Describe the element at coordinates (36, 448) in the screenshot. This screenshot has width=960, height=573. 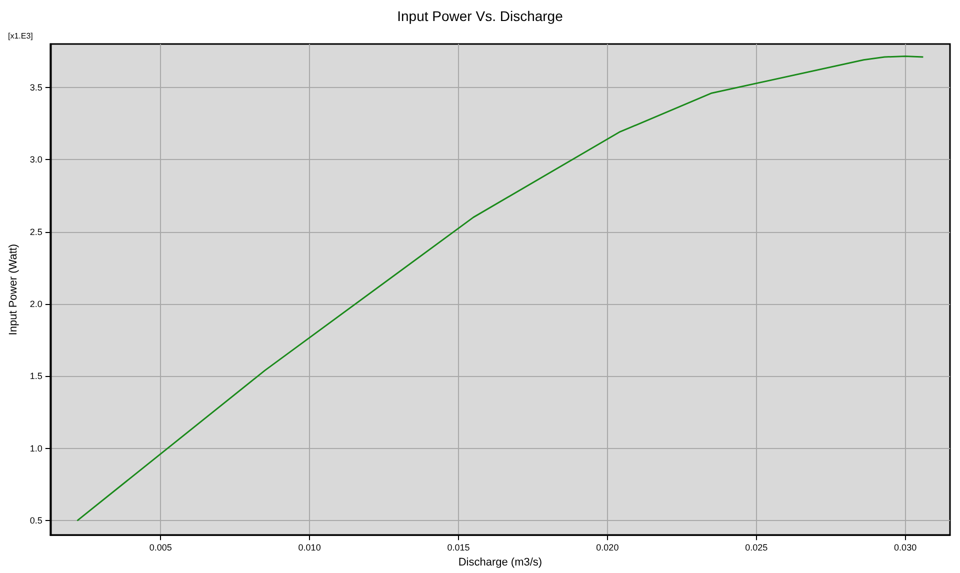
I see `y-tick-label: 1.0` at that location.